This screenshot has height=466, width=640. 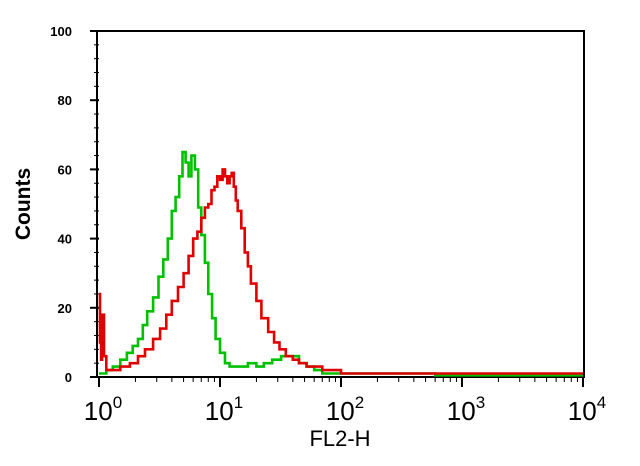 What do you see at coordinates (103, 409) in the screenshot?
I see `x-tick-label: 10⁰` at bounding box center [103, 409].